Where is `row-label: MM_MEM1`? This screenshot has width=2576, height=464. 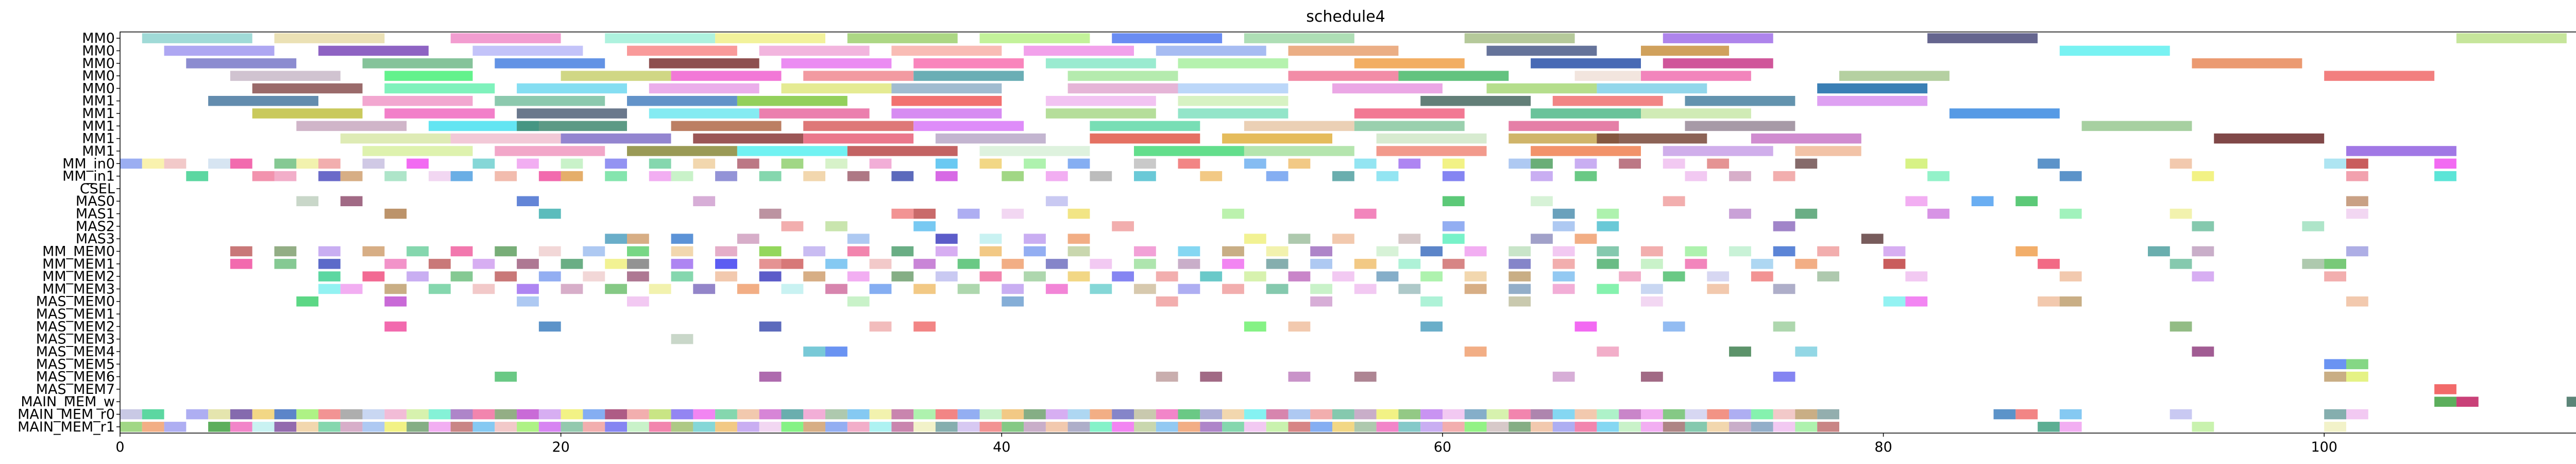
row-label: MM_MEM1 is located at coordinates (79, 264).